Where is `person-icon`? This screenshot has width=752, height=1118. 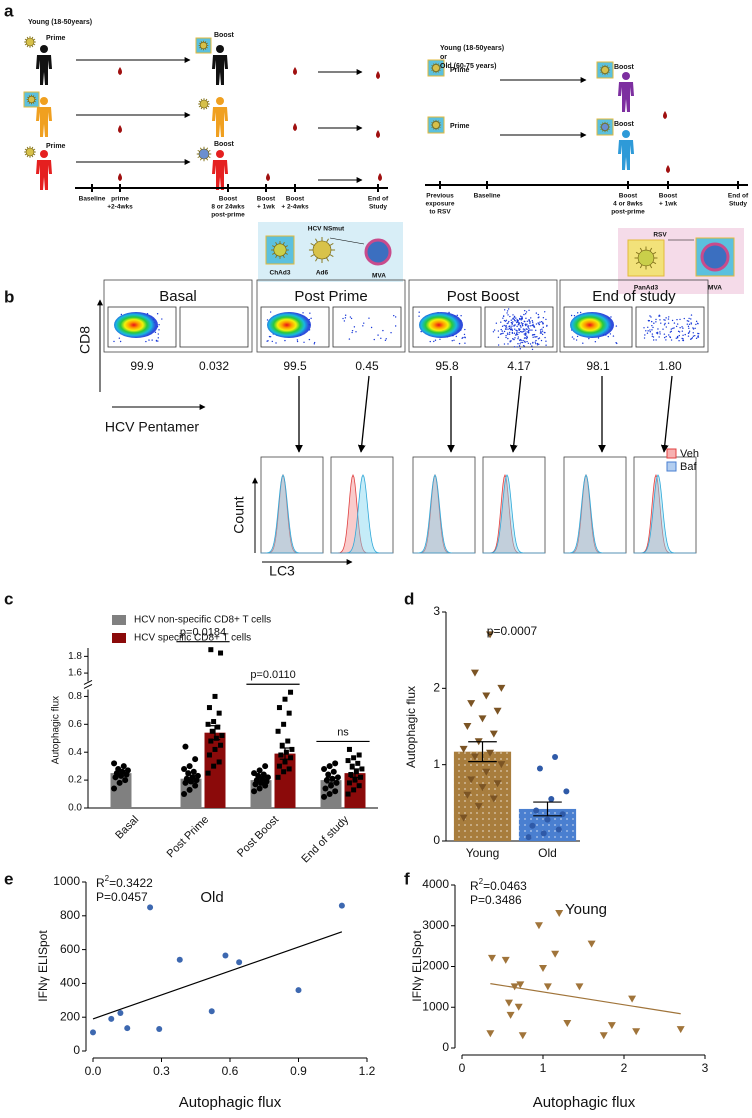 person-icon is located at coordinates (220, 122).